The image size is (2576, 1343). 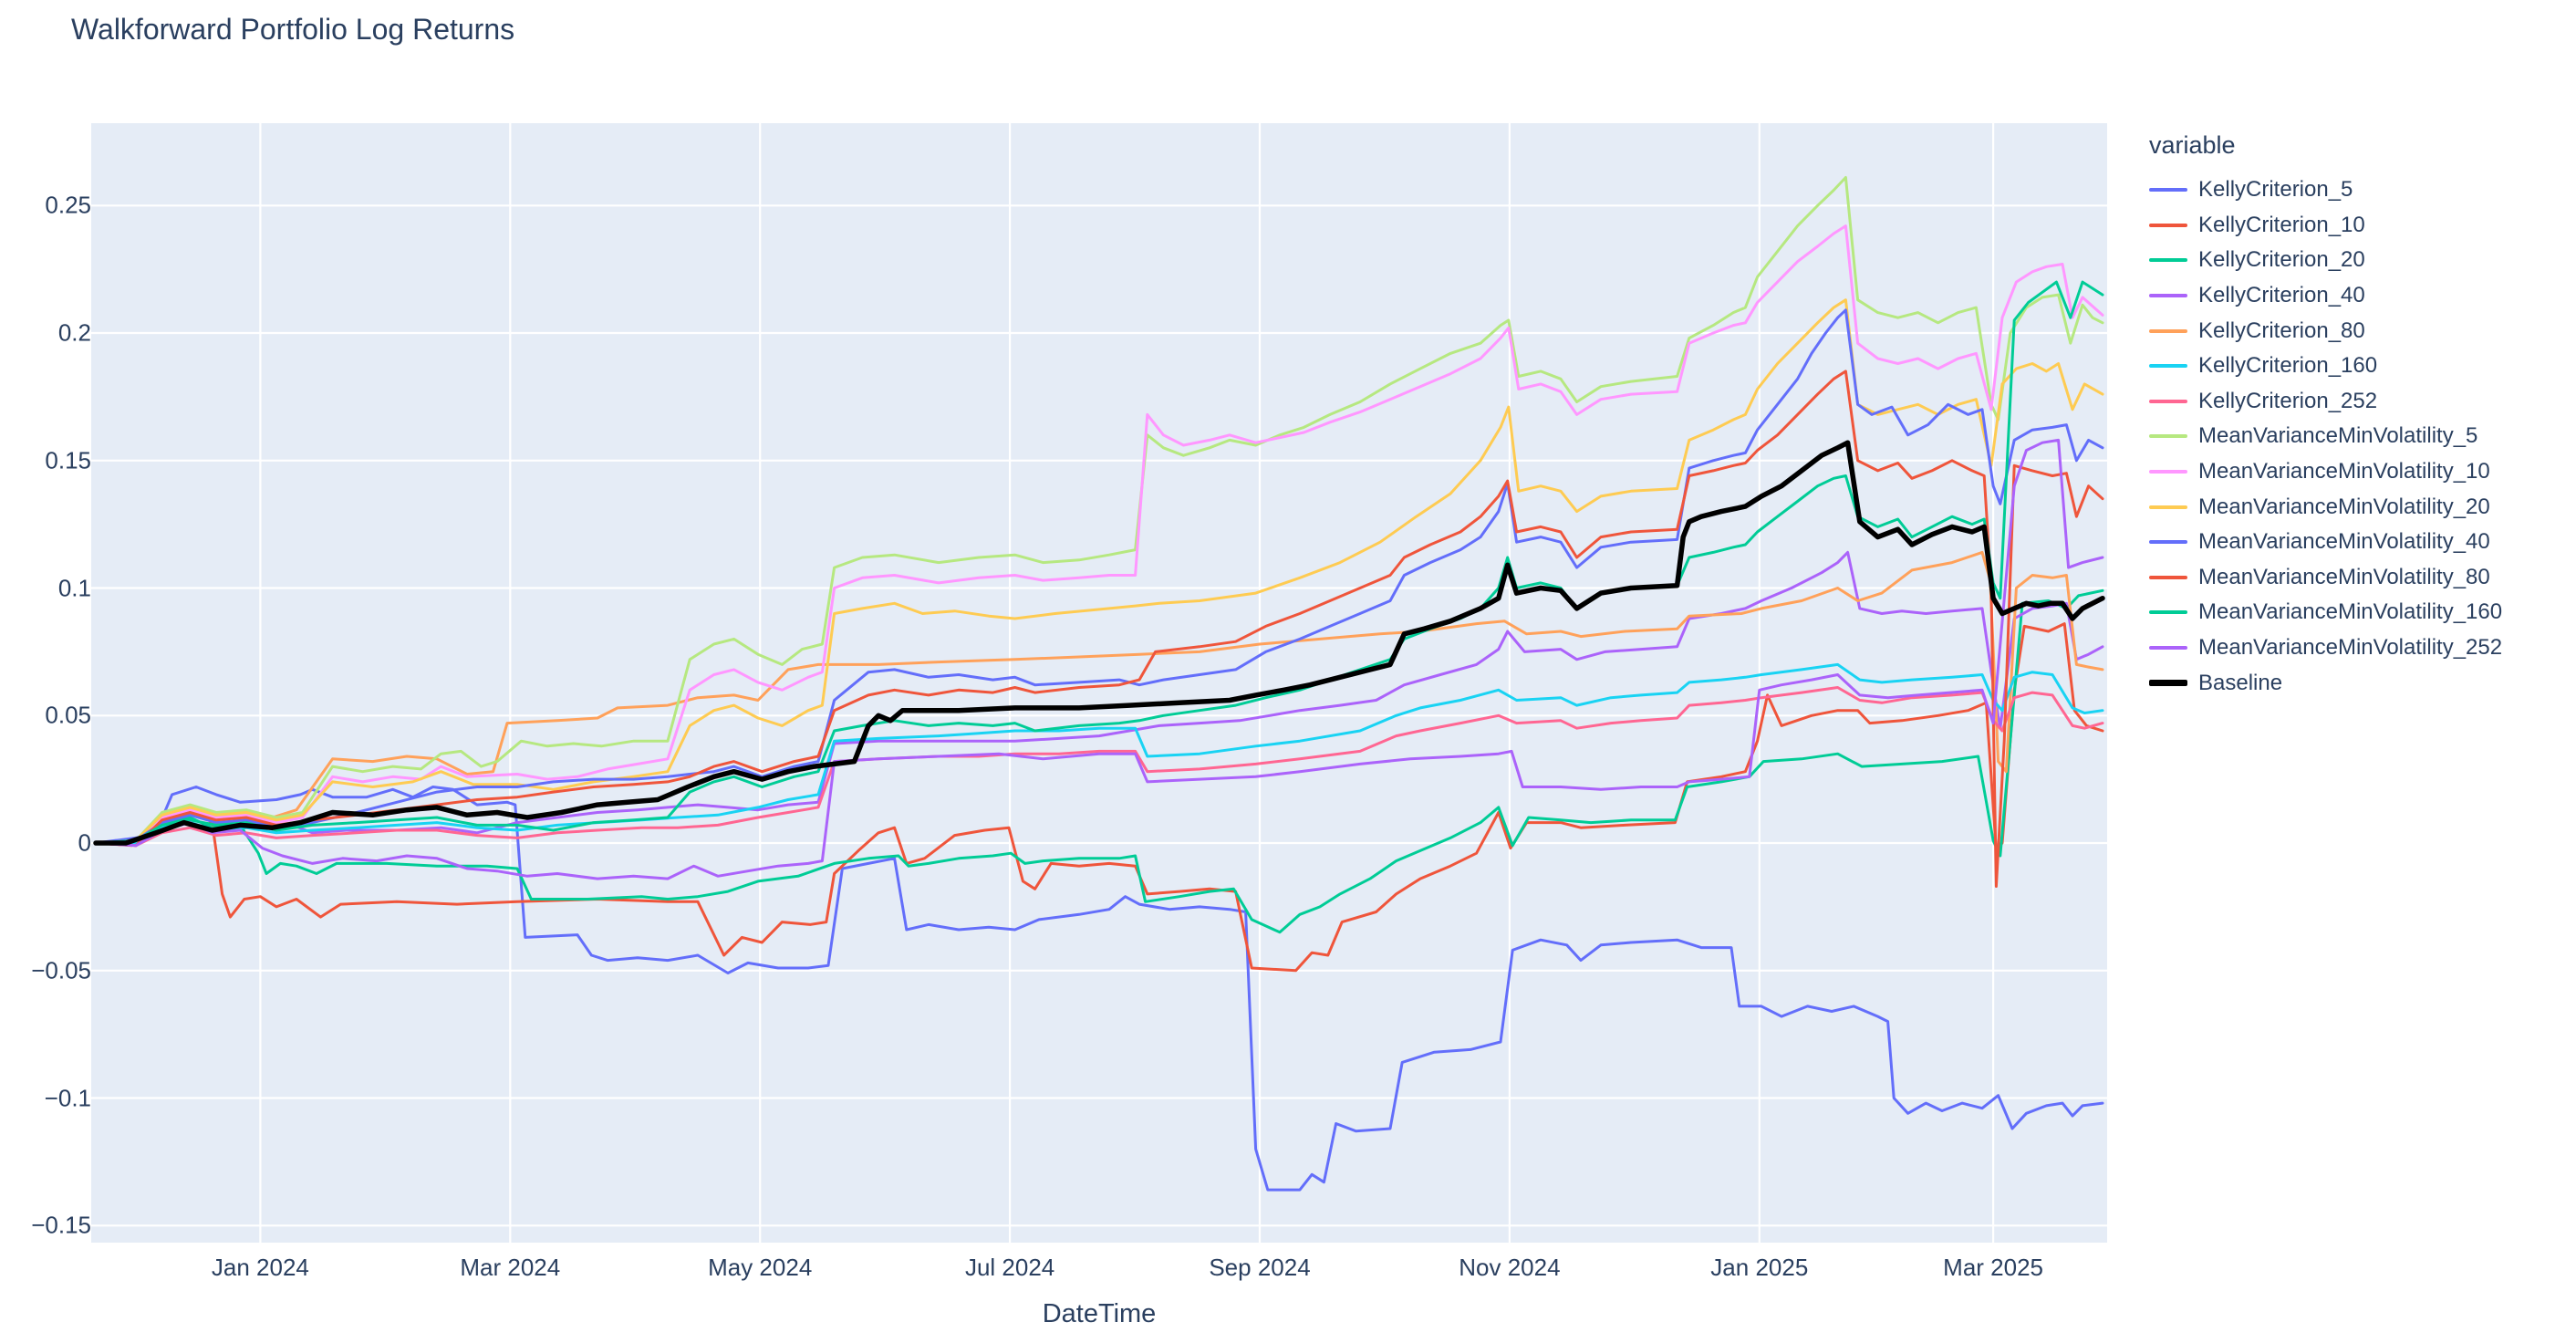 What do you see at coordinates (1994, 1267) in the screenshot?
I see `x-tick-label: Mar 2025` at bounding box center [1994, 1267].